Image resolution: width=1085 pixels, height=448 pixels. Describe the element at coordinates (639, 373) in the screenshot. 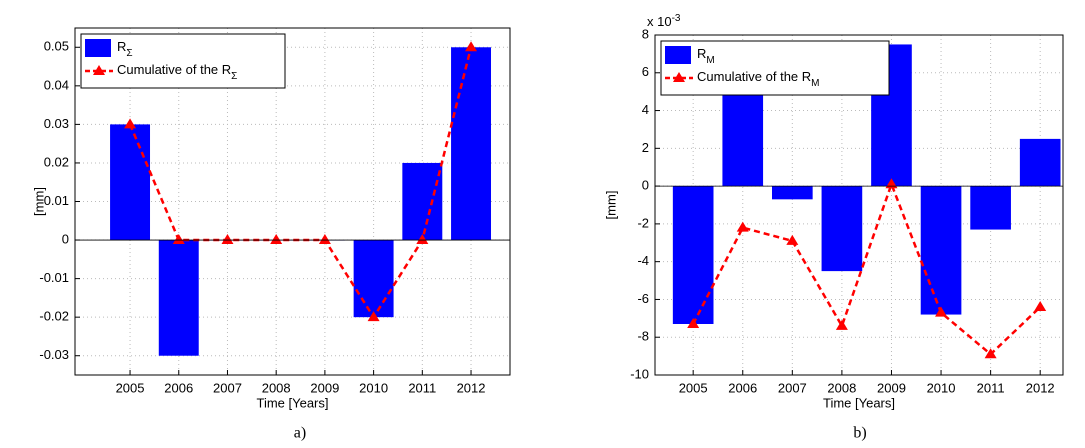

I see `y-tick-label: -10` at that location.